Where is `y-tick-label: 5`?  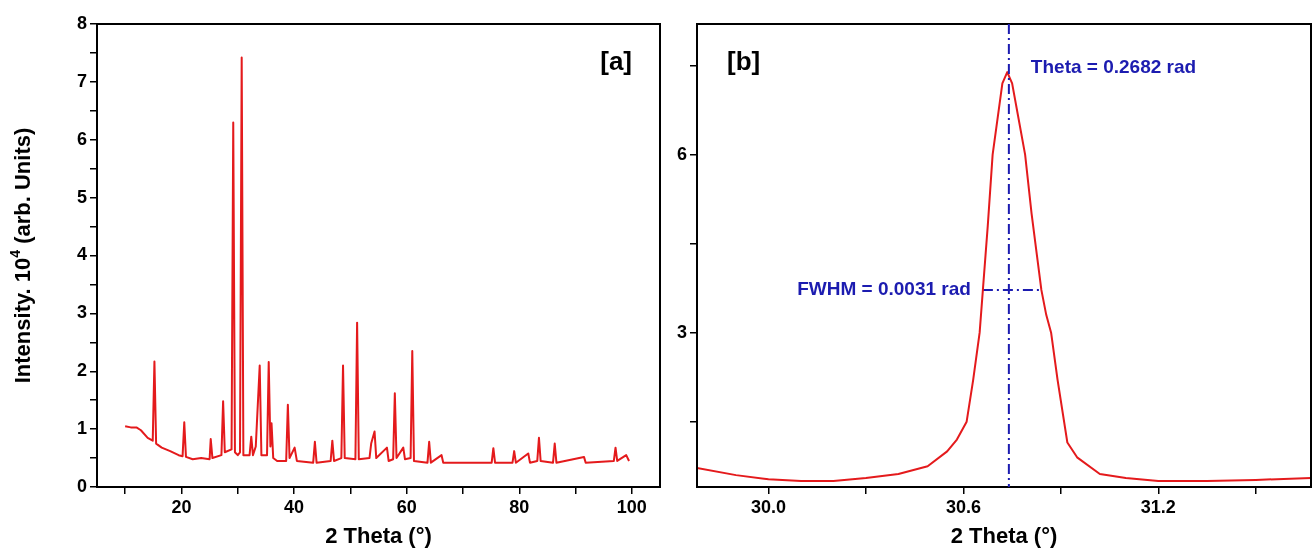
y-tick-label: 5 is located at coordinates (81, 196).